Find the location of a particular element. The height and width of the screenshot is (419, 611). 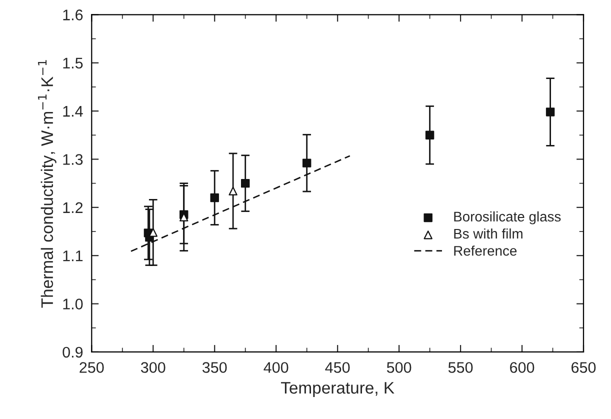

y-tick-label: 1.5 is located at coordinates (73, 63).